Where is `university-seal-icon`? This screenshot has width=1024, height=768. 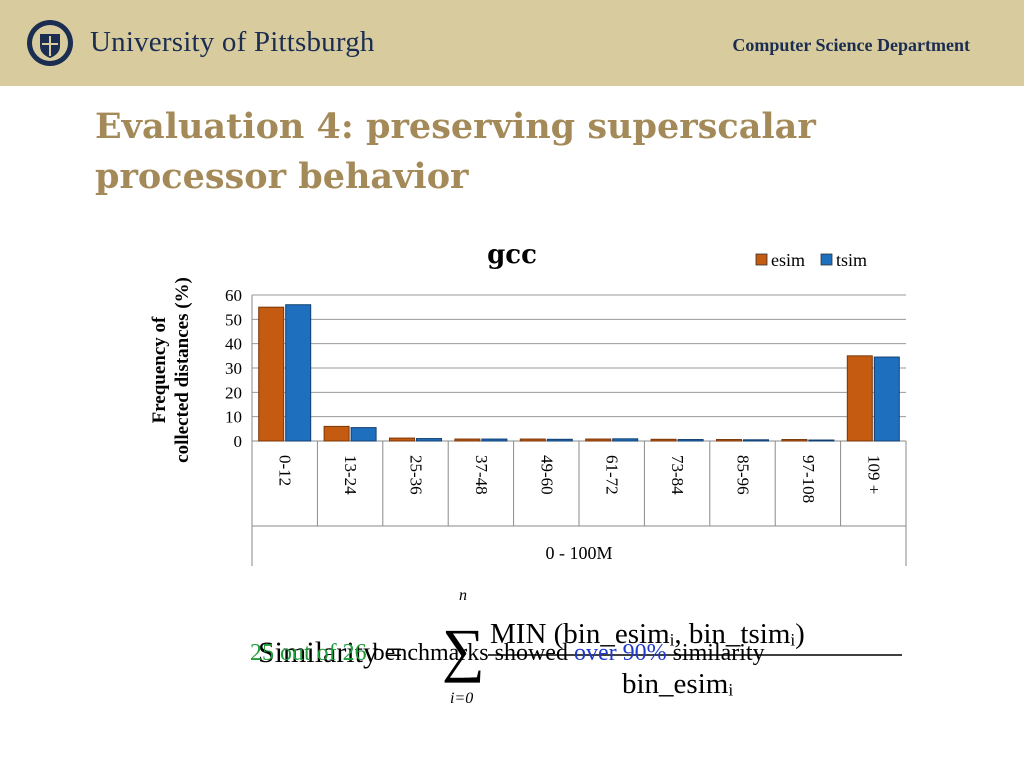 university-seal-icon is located at coordinates (50, 43).